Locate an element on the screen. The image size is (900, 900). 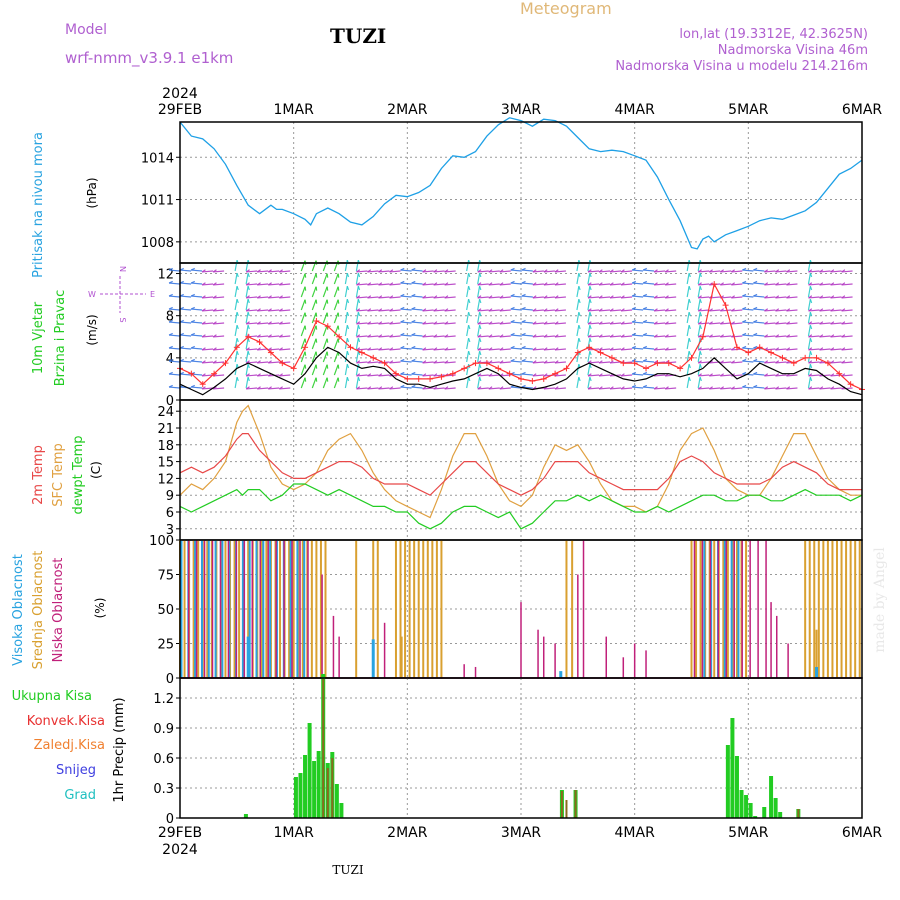
pressure-line is located at coordinates (521, 183).